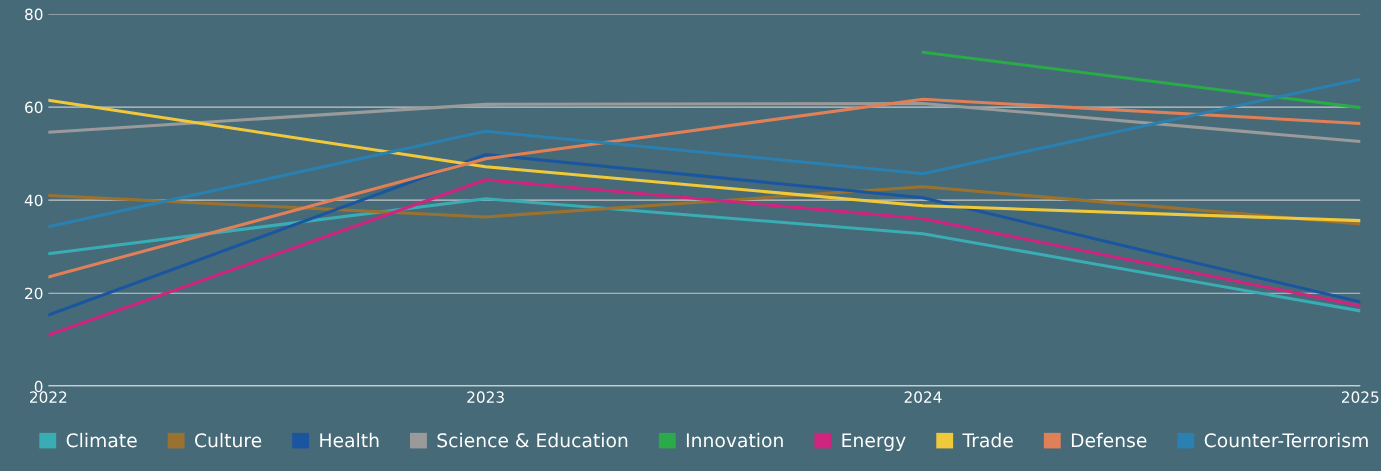  I want to click on y-tick-label: 60, so click(34, 107).